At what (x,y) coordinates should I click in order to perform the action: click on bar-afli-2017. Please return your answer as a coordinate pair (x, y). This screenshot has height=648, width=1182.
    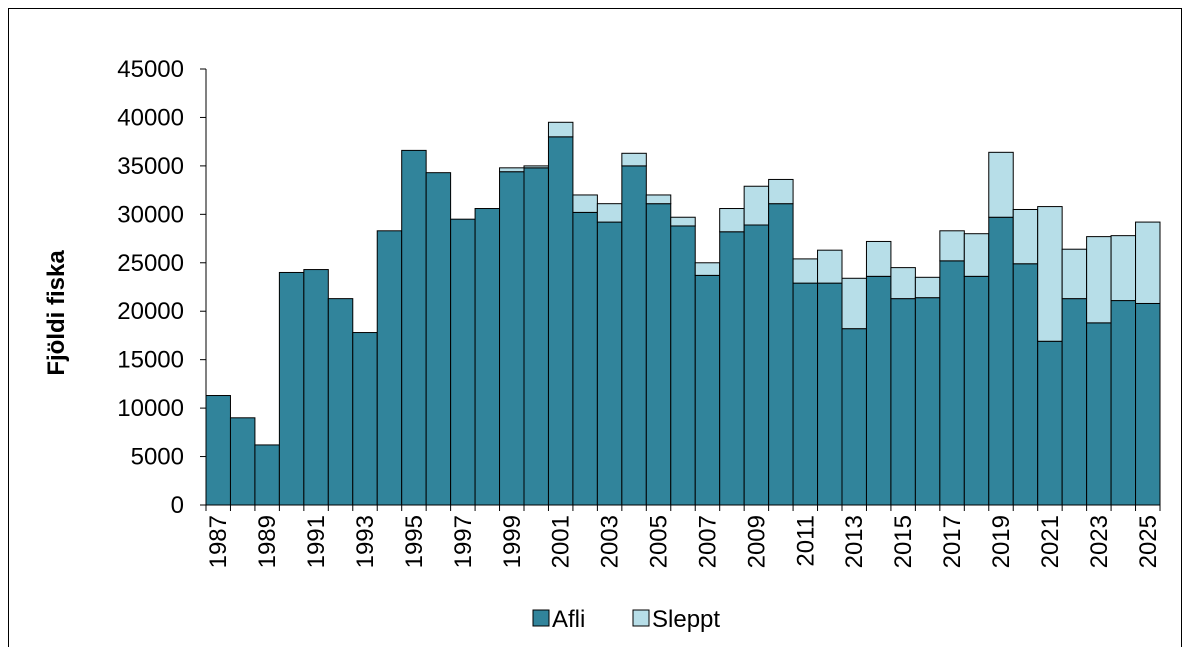
    Looking at the image, I should click on (952, 383).